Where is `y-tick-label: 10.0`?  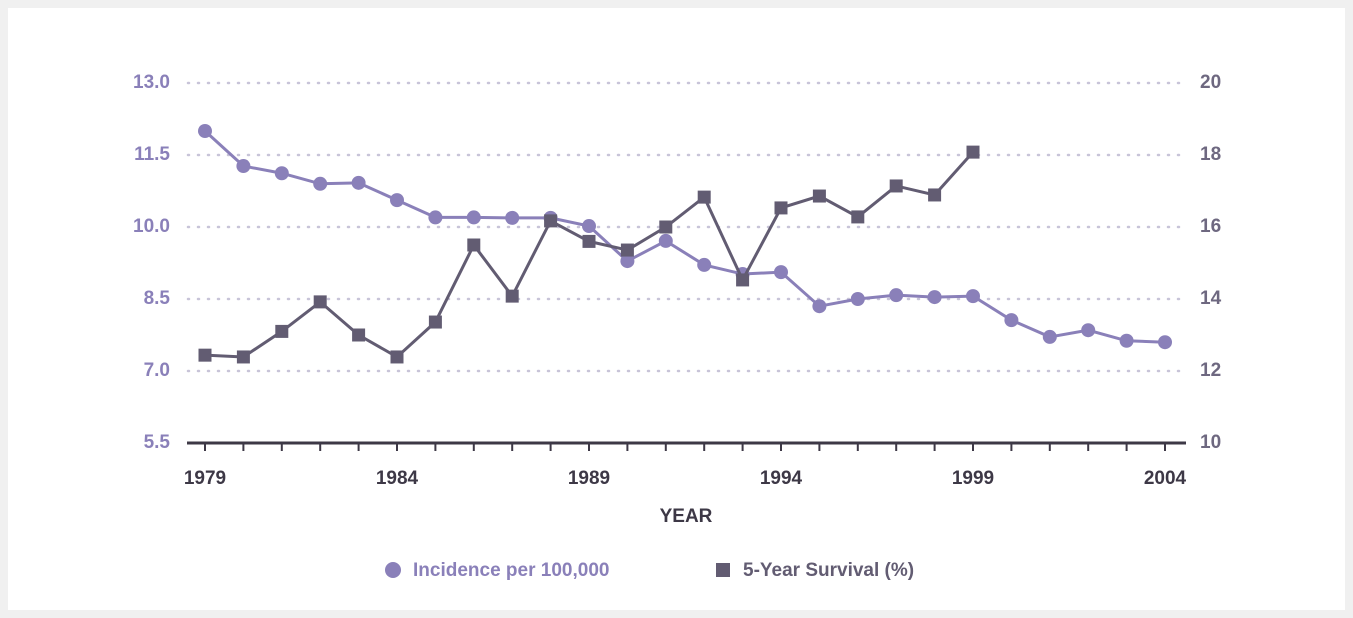
y-tick-label: 10.0 is located at coordinates (151, 226).